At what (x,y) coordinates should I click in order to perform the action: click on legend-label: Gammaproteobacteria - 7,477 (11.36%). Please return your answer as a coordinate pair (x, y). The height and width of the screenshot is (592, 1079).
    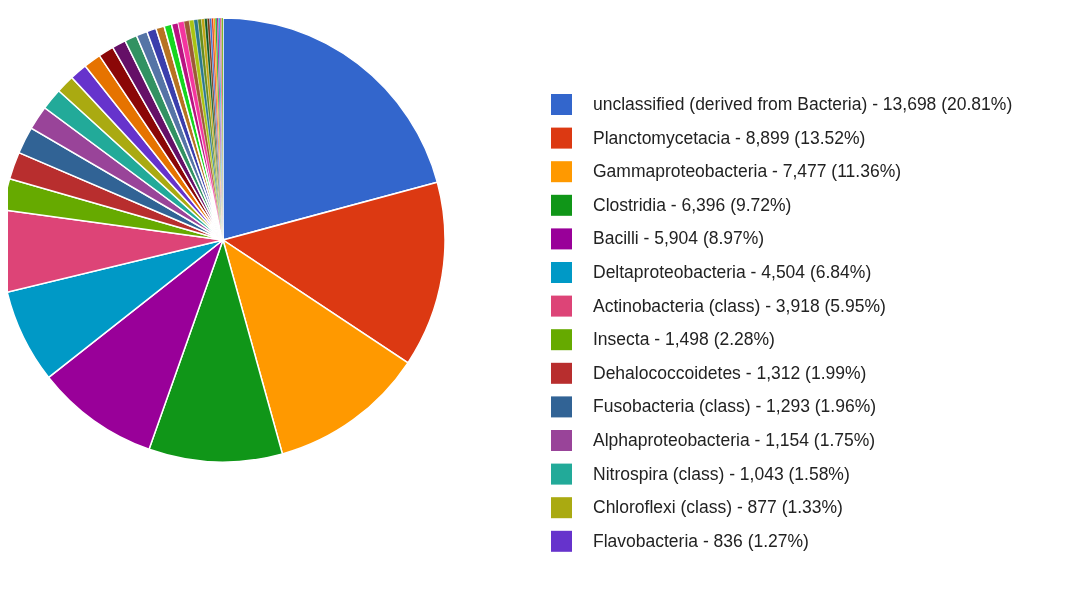
    Looking at the image, I should click on (747, 171).